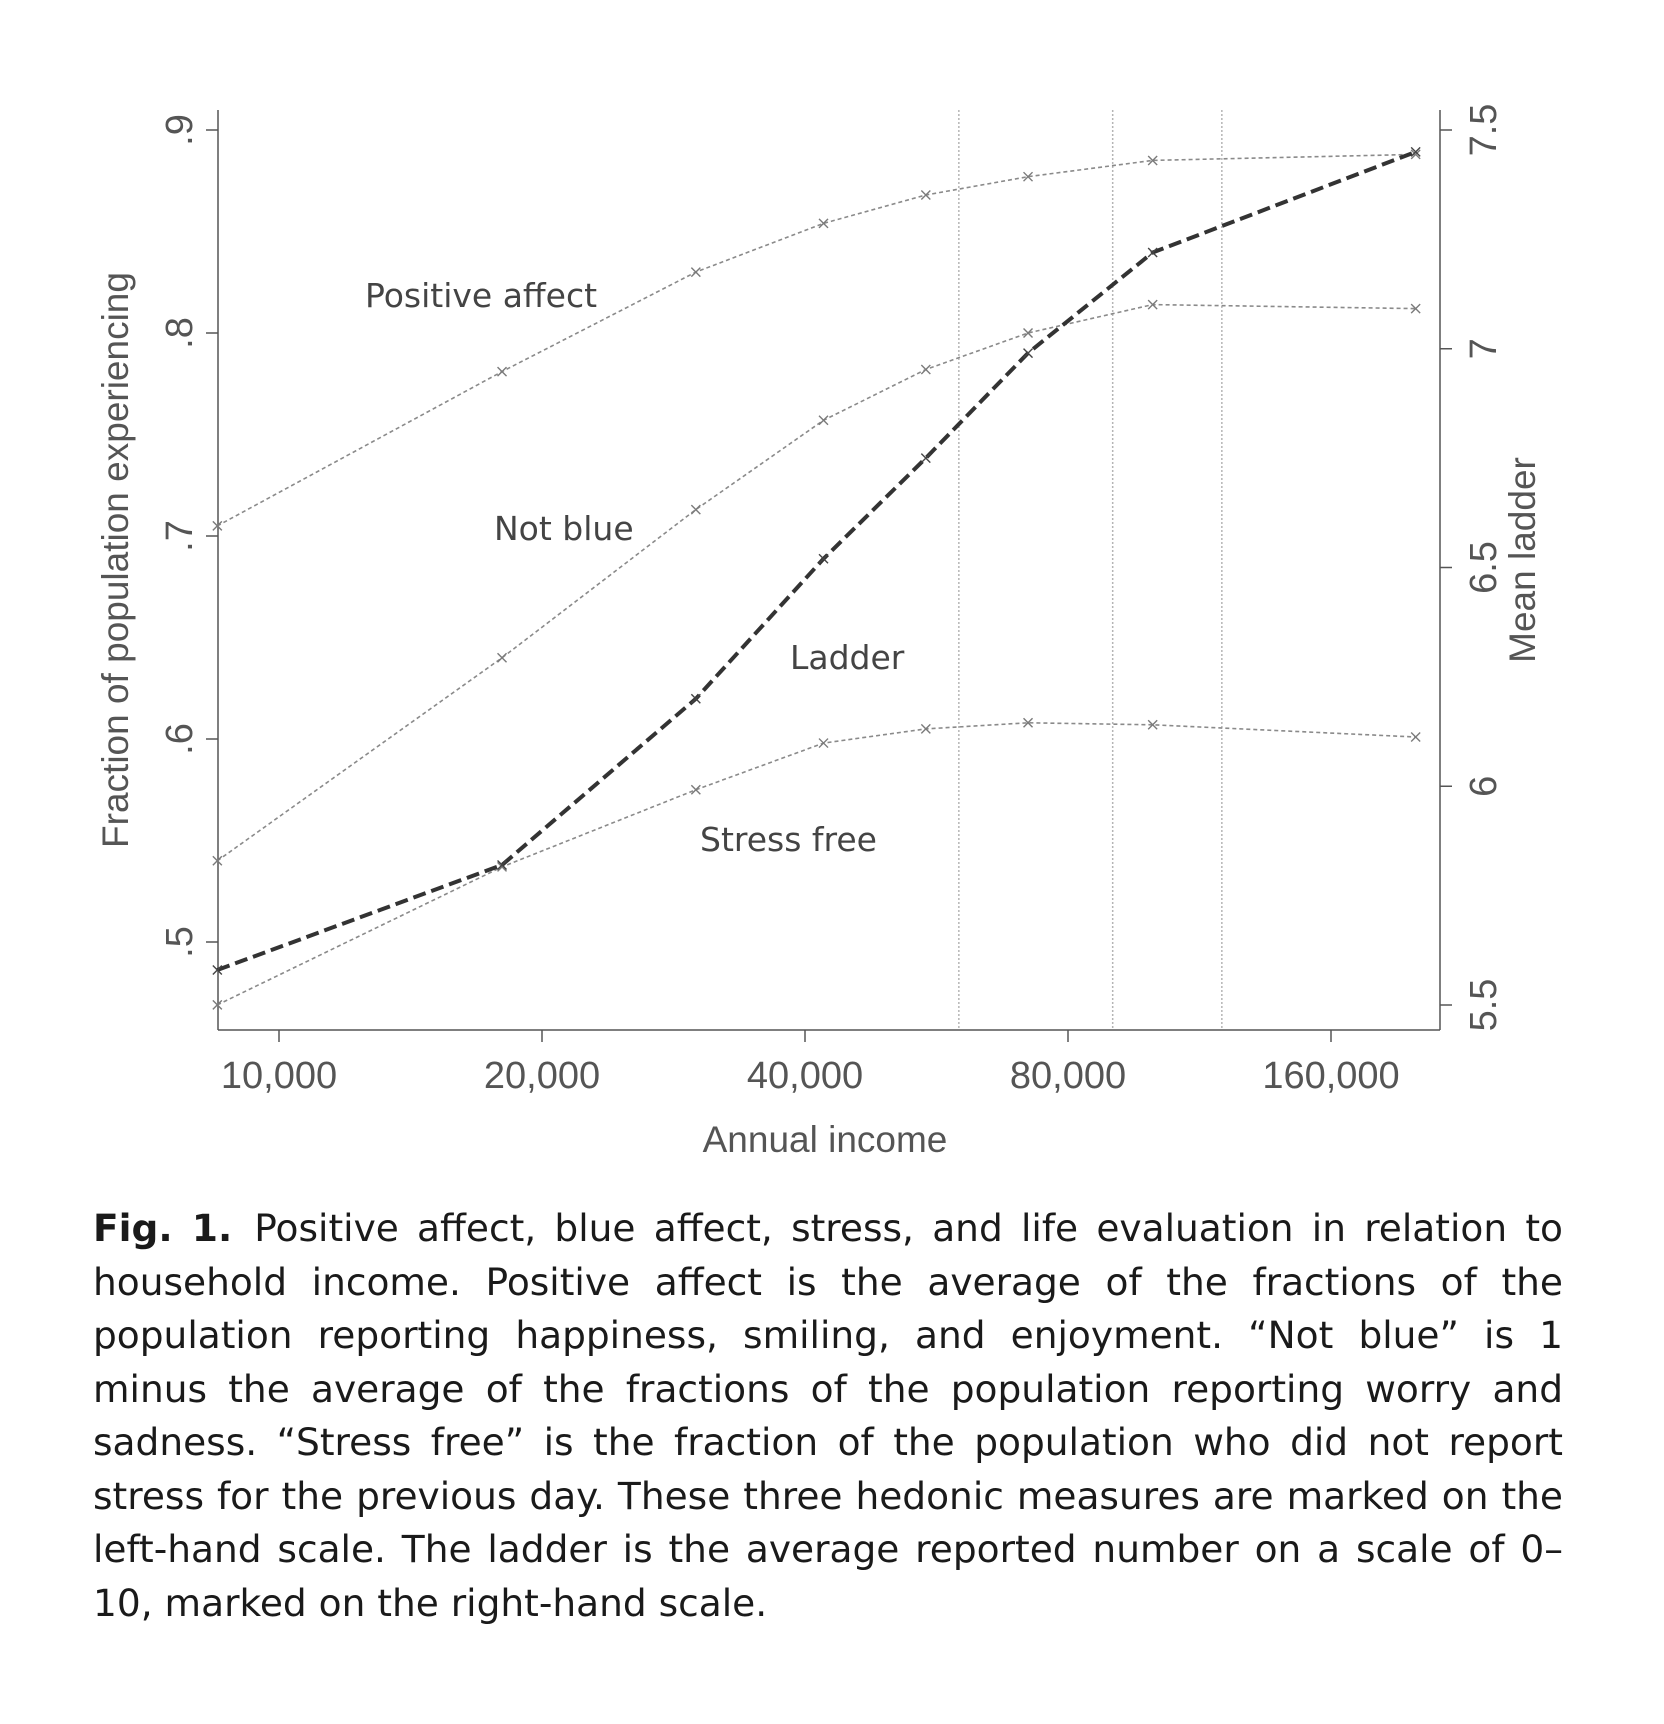 Image resolution: width=1664 pixels, height=1724 pixels. What do you see at coordinates (816, 863) in the screenshot?
I see `series-line-stress-free` at bounding box center [816, 863].